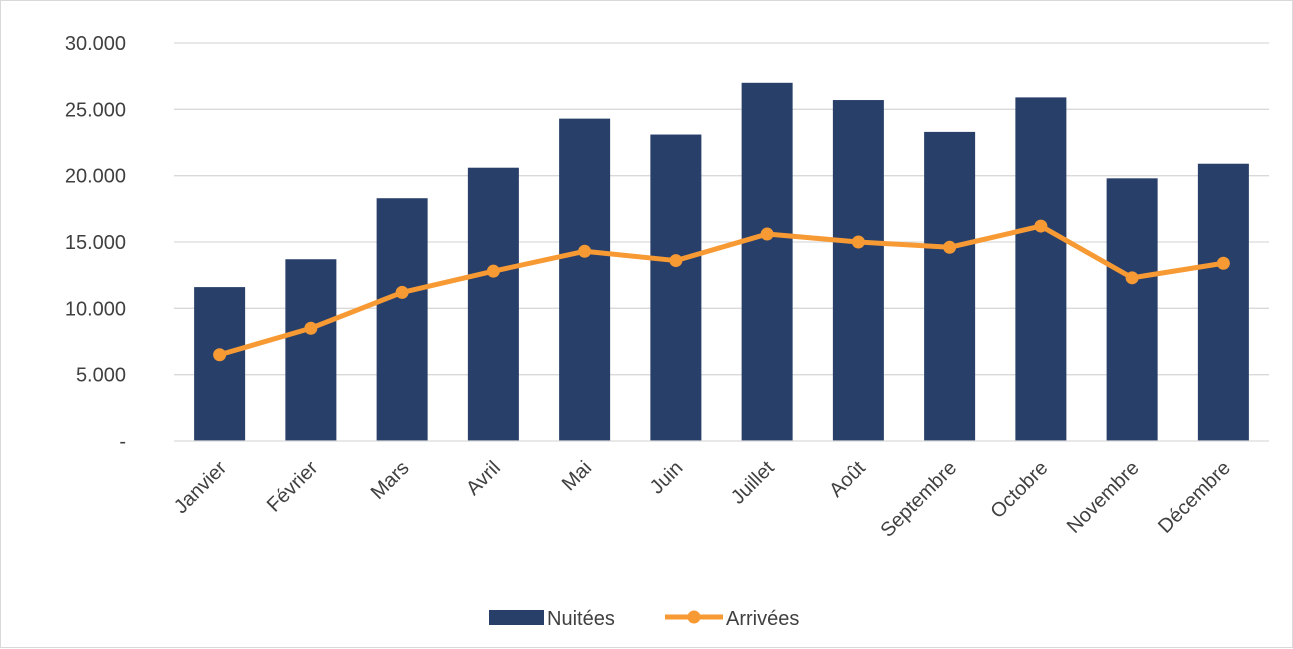  Describe the element at coordinates (644, 619) in the screenshot. I see `legend: Nuitées Arrivées` at that location.